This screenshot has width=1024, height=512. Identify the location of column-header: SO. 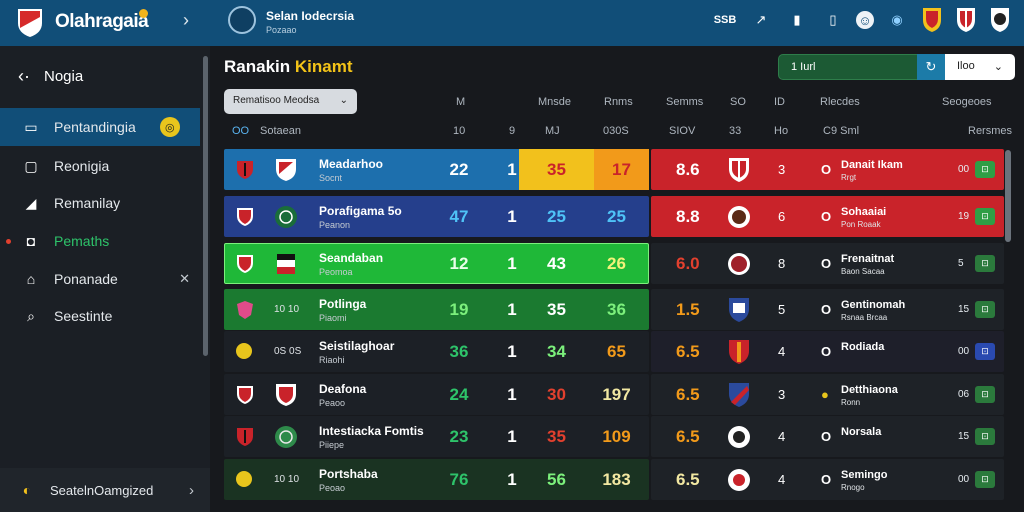
(738, 102).